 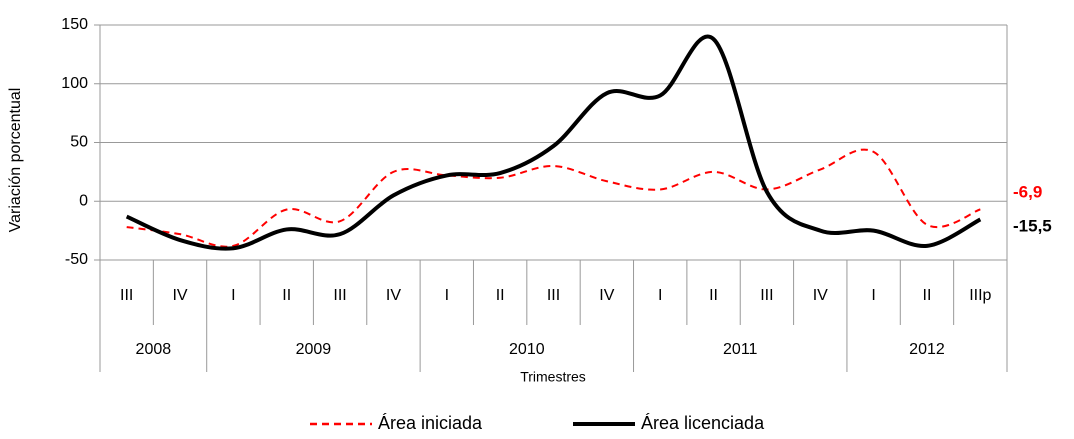 What do you see at coordinates (740, 349) in the screenshot?
I see `x-group-label: 2011` at bounding box center [740, 349].